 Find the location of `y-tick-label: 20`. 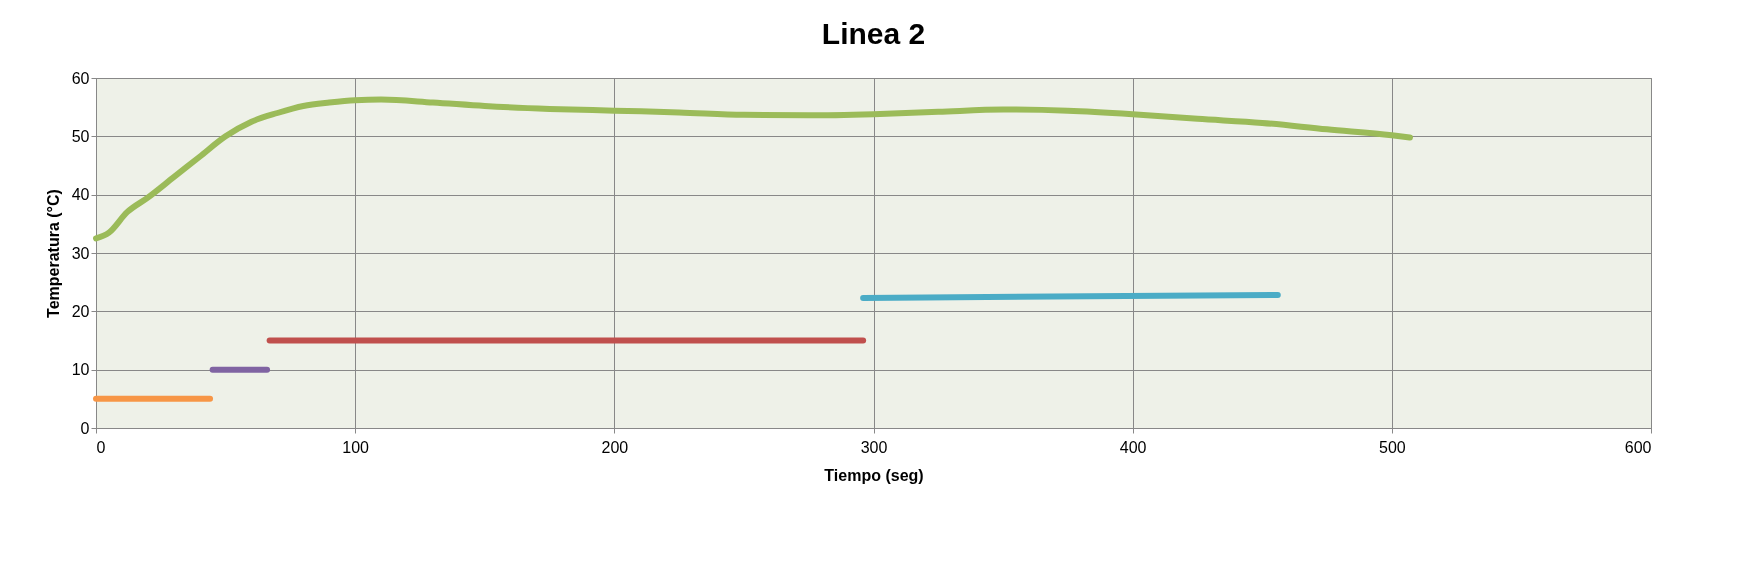

y-tick-label: 20 is located at coordinates (80, 311).